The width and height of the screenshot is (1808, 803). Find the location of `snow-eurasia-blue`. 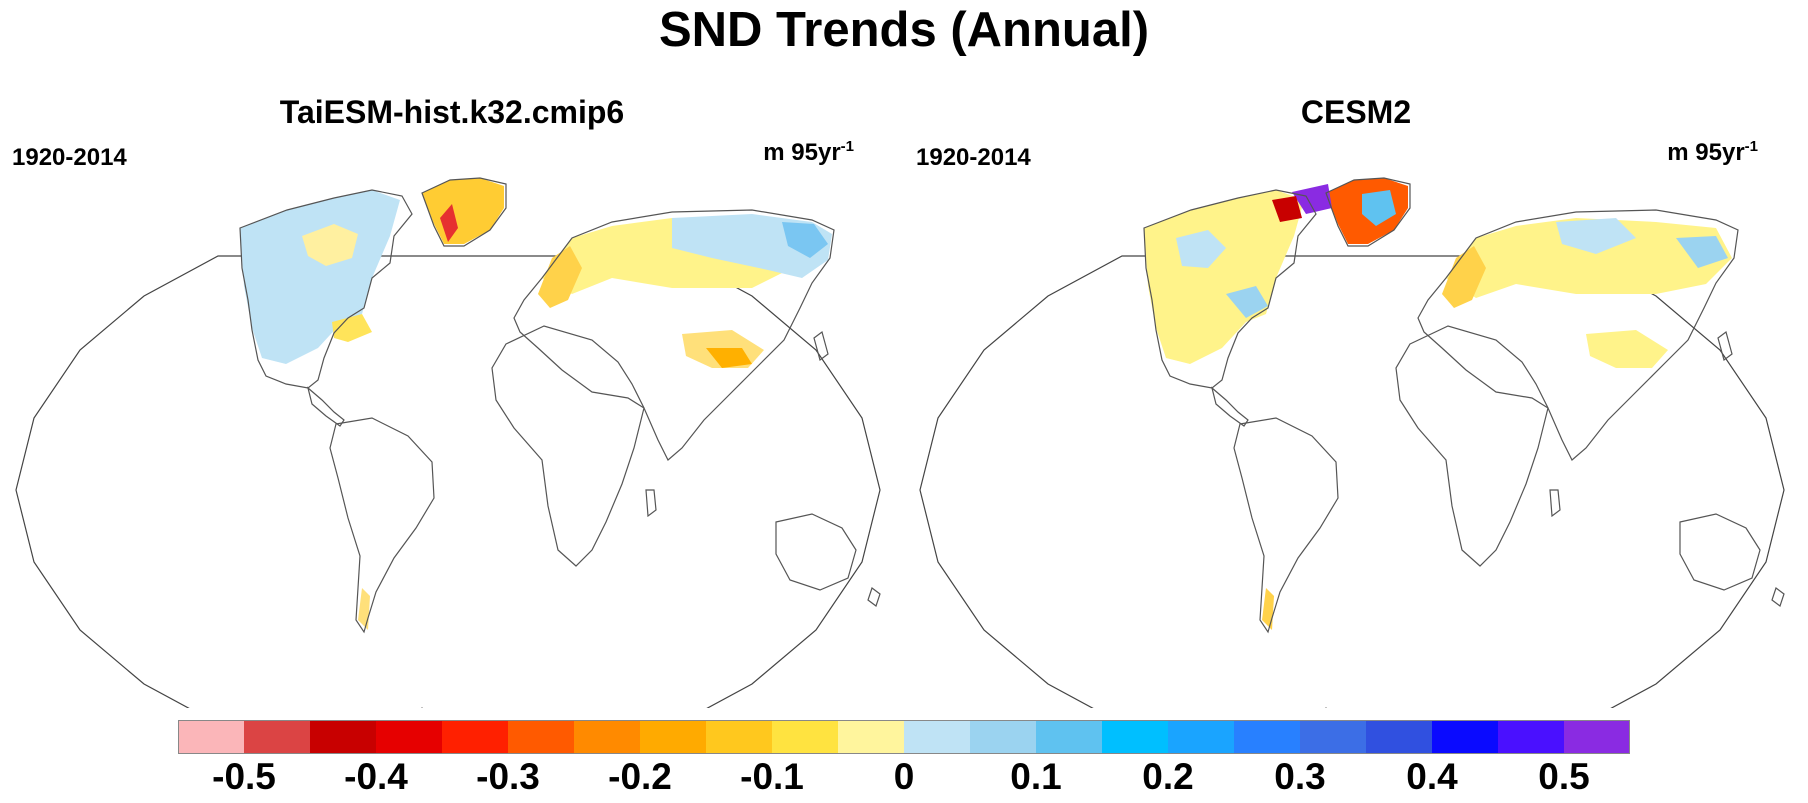

snow-eurasia-blue is located at coordinates (1596, 236).